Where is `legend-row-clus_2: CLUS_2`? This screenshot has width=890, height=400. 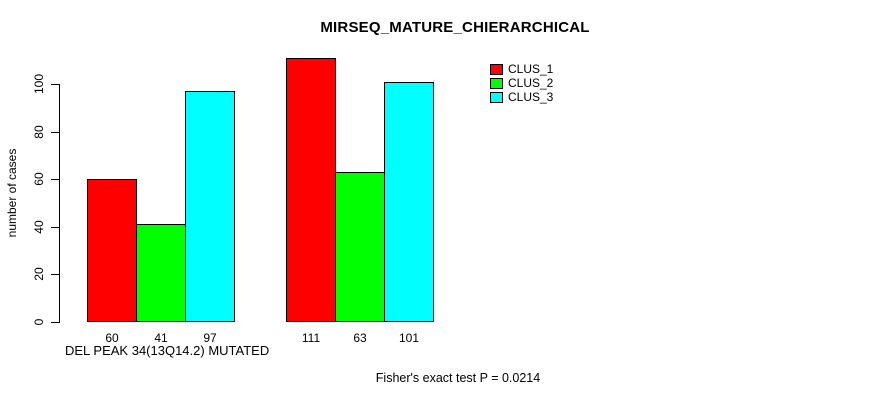
legend-row-clus_2: CLUS_2 is located at coordinates (521, 83).